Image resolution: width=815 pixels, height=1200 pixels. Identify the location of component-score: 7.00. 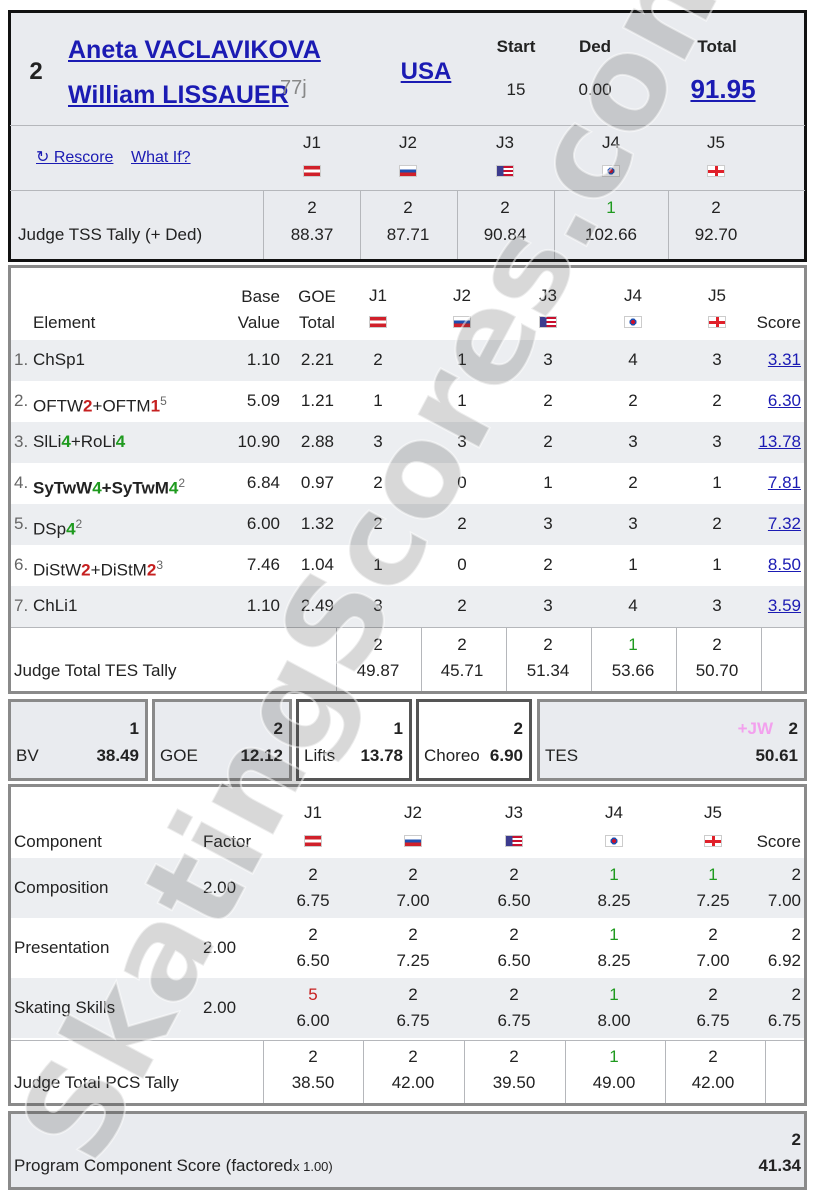
(784, 900).